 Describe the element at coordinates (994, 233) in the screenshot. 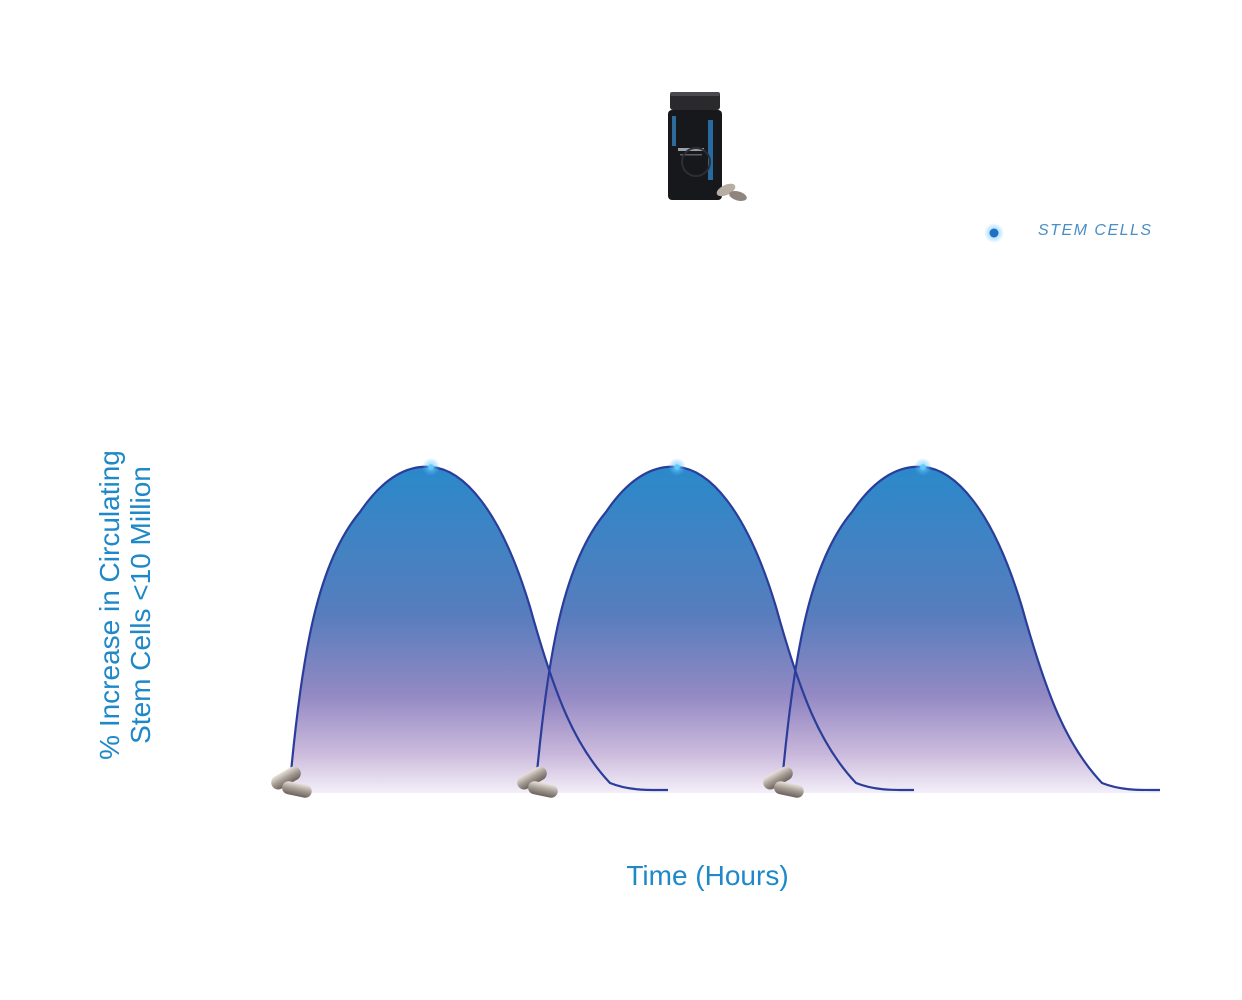

I see `legend-marker` at that location.